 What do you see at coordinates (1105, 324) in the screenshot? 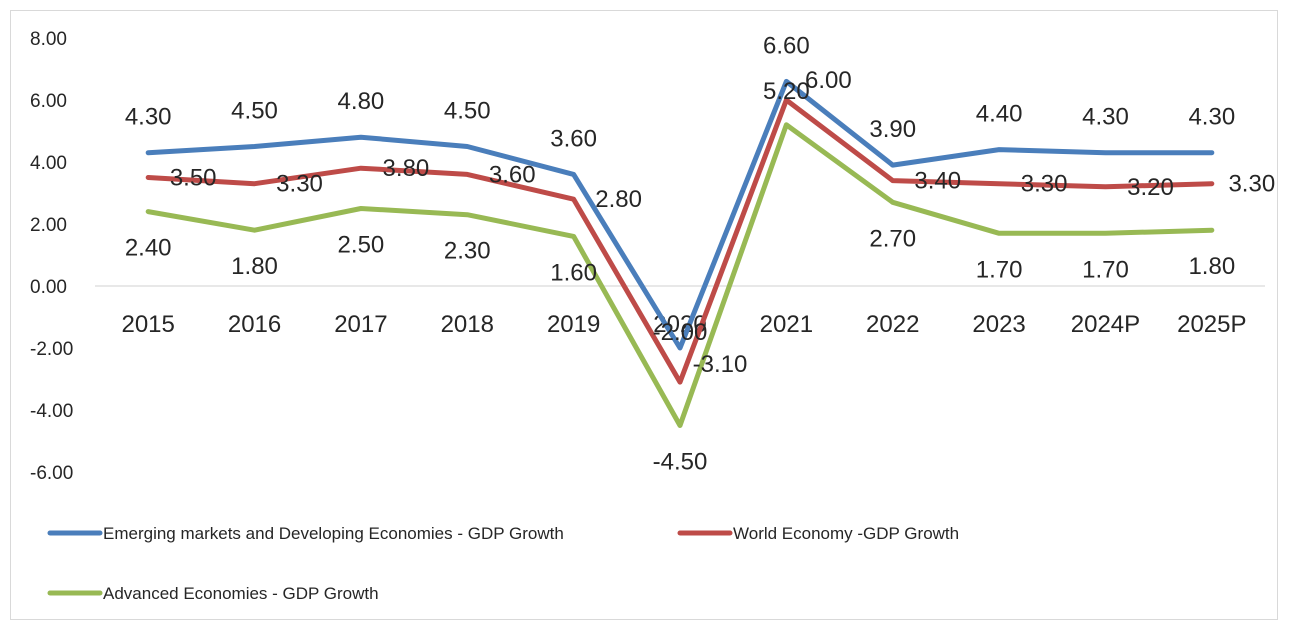
I see `x-tick-label: 2024P` at bounding box center [1105, 324].